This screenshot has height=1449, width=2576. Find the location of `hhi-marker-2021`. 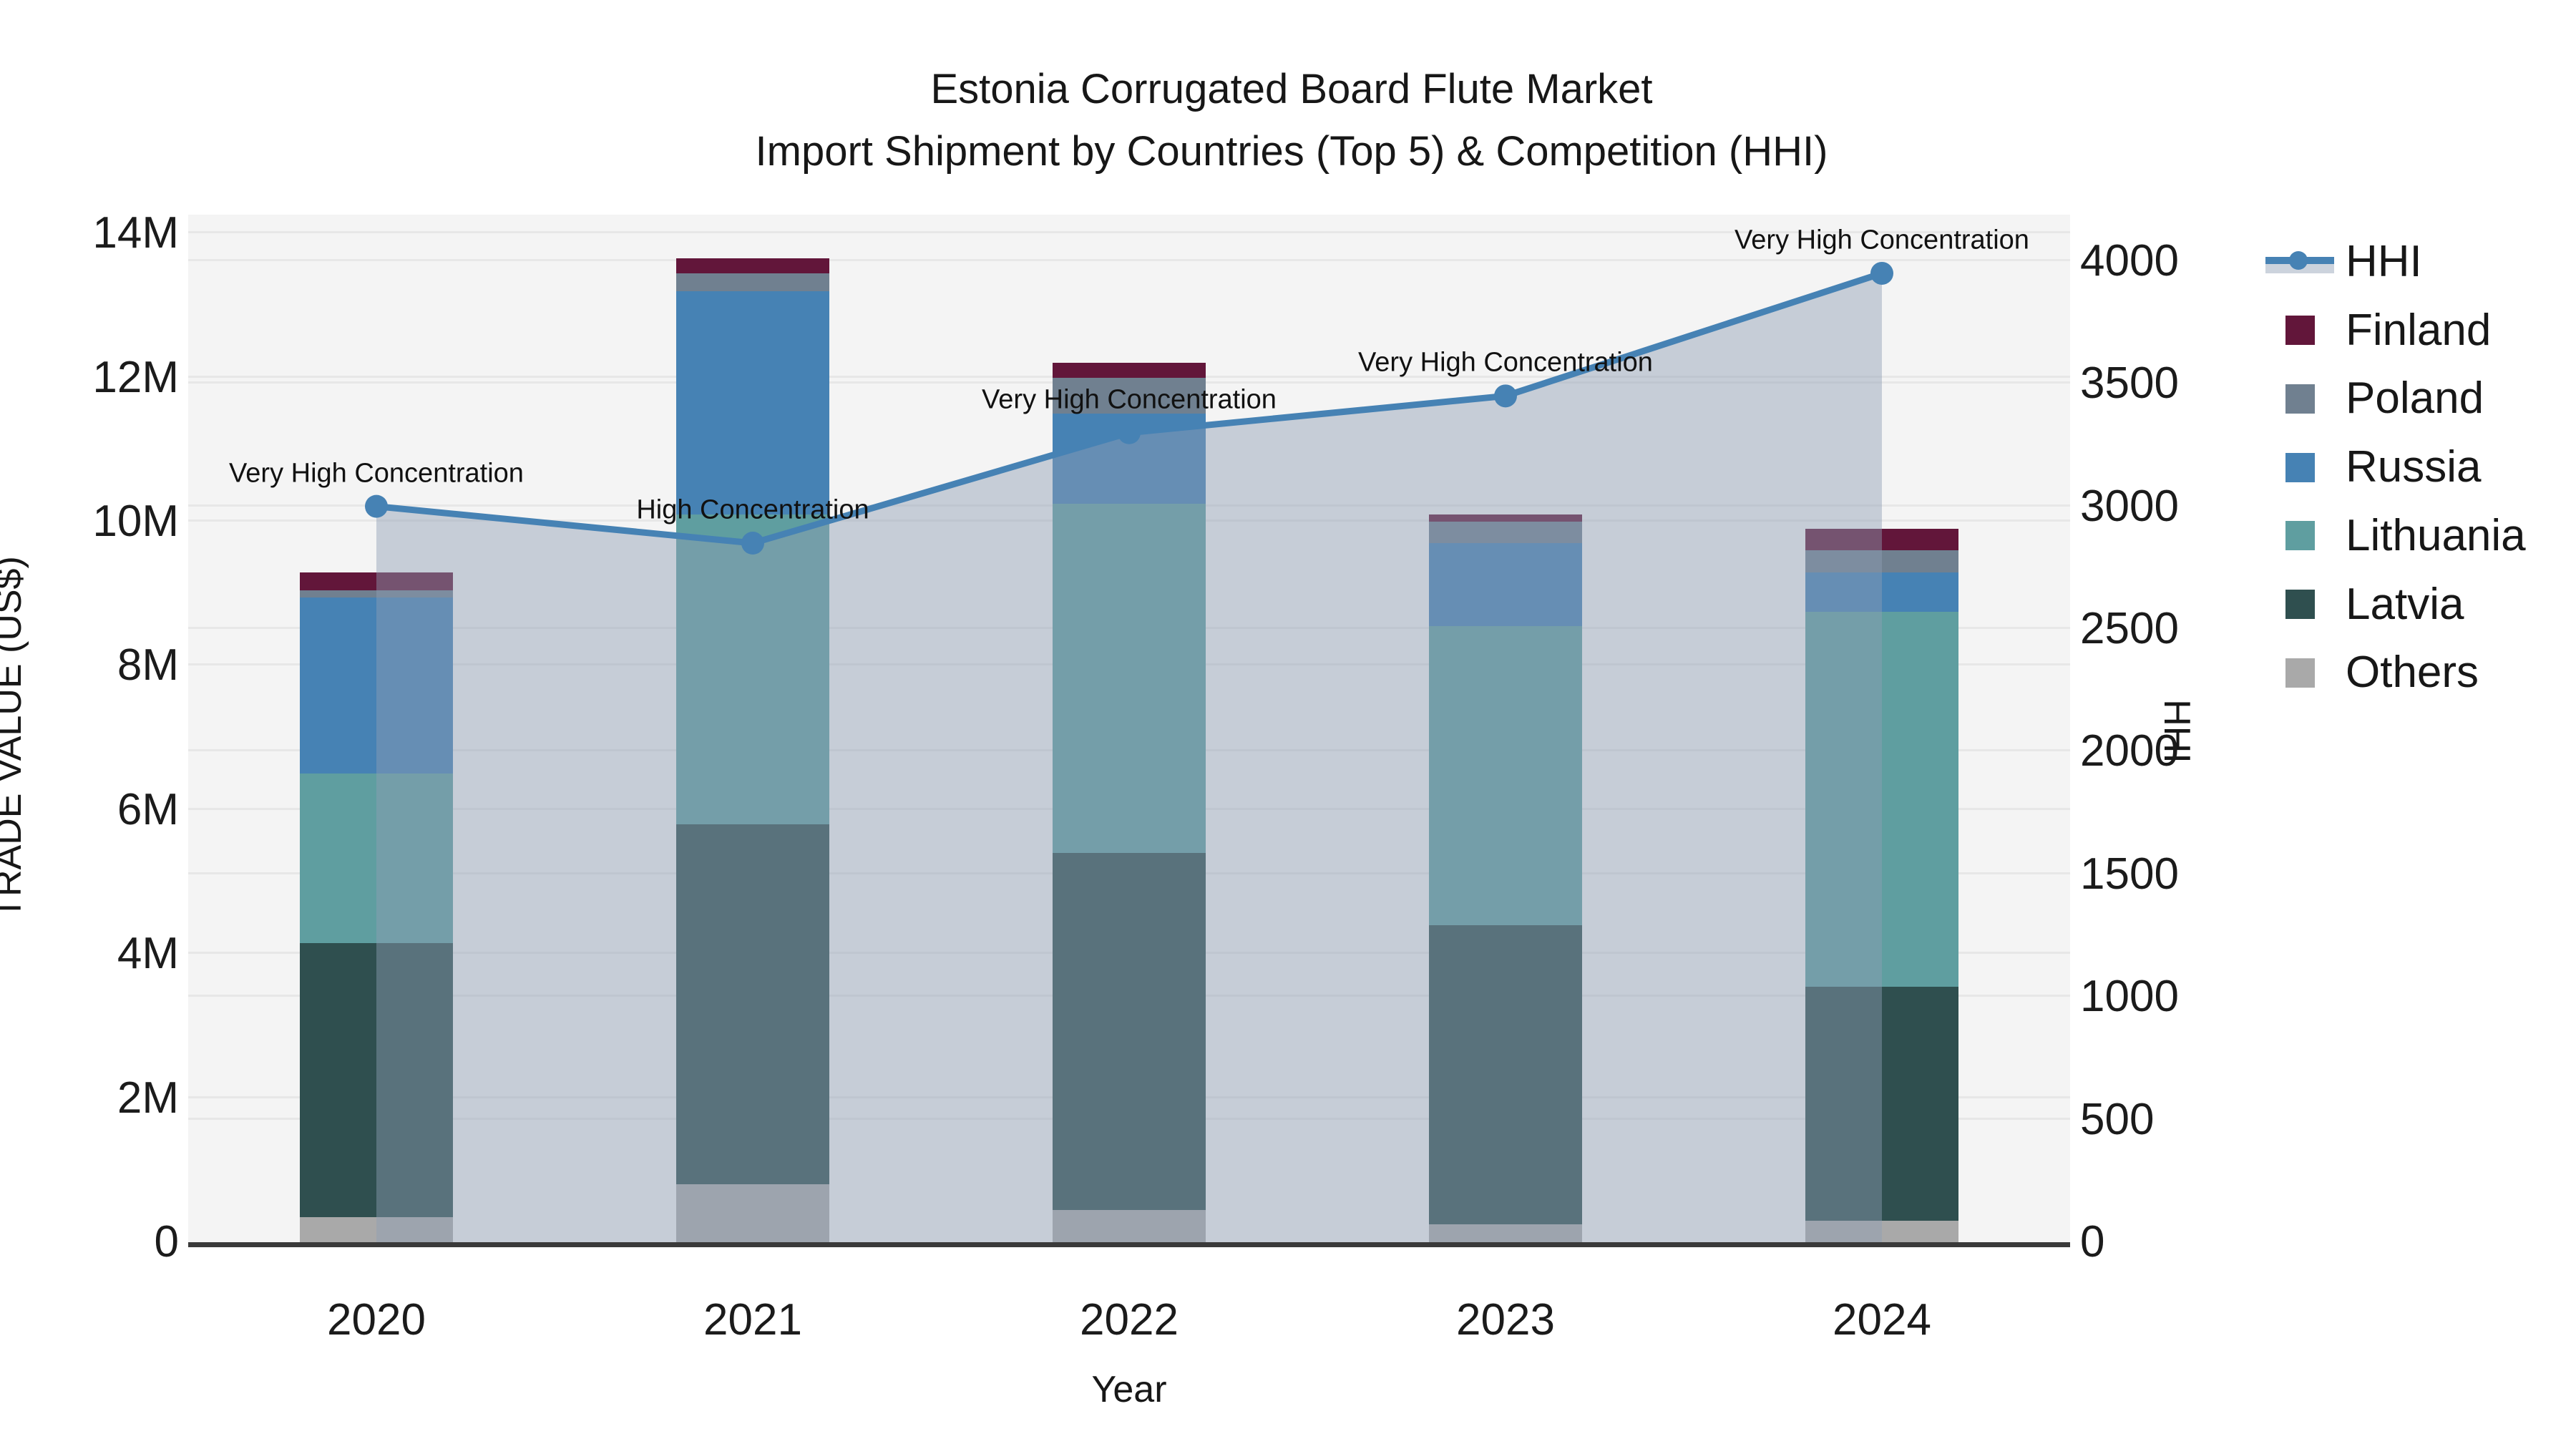

hhi-marker-2021 is located at coordinates (752, 543).